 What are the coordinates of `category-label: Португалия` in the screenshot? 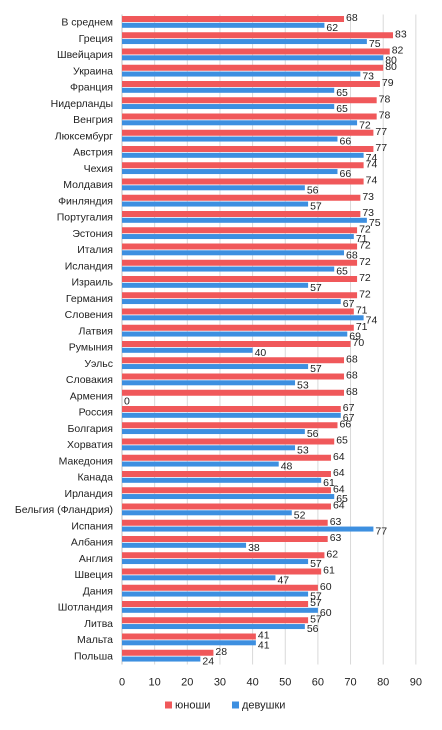 It's located at (85, 218).